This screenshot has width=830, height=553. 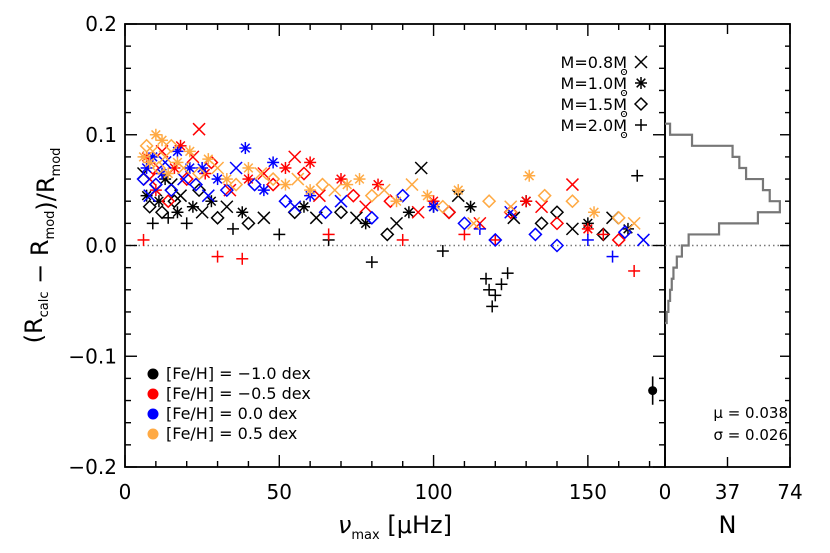 I want to click on hist-x-tick-label: 74, so click(x=789, y=492).